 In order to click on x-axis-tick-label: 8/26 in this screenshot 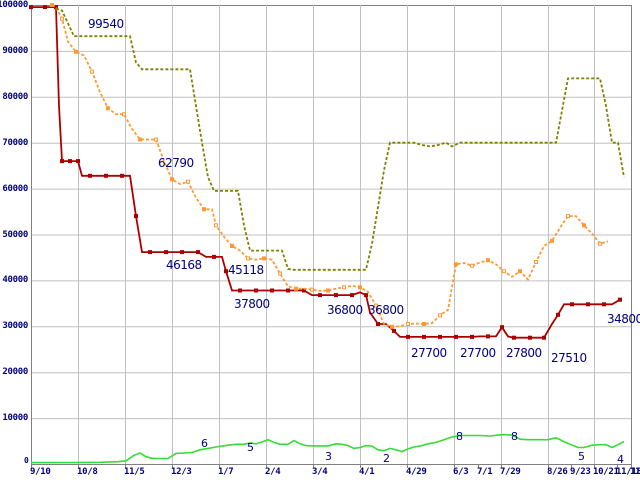, I will do `click(557, 472)`.